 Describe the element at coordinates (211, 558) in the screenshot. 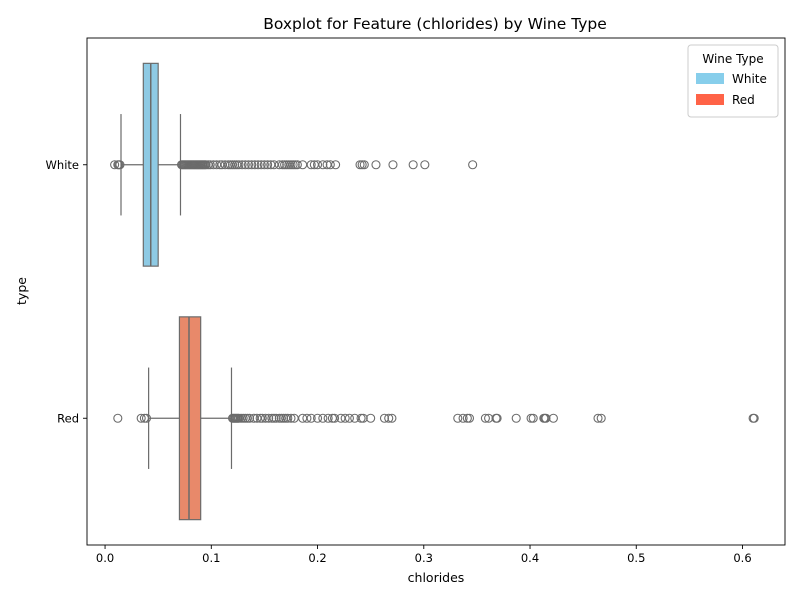

I see `x-tick-label: 0.1` at that location.